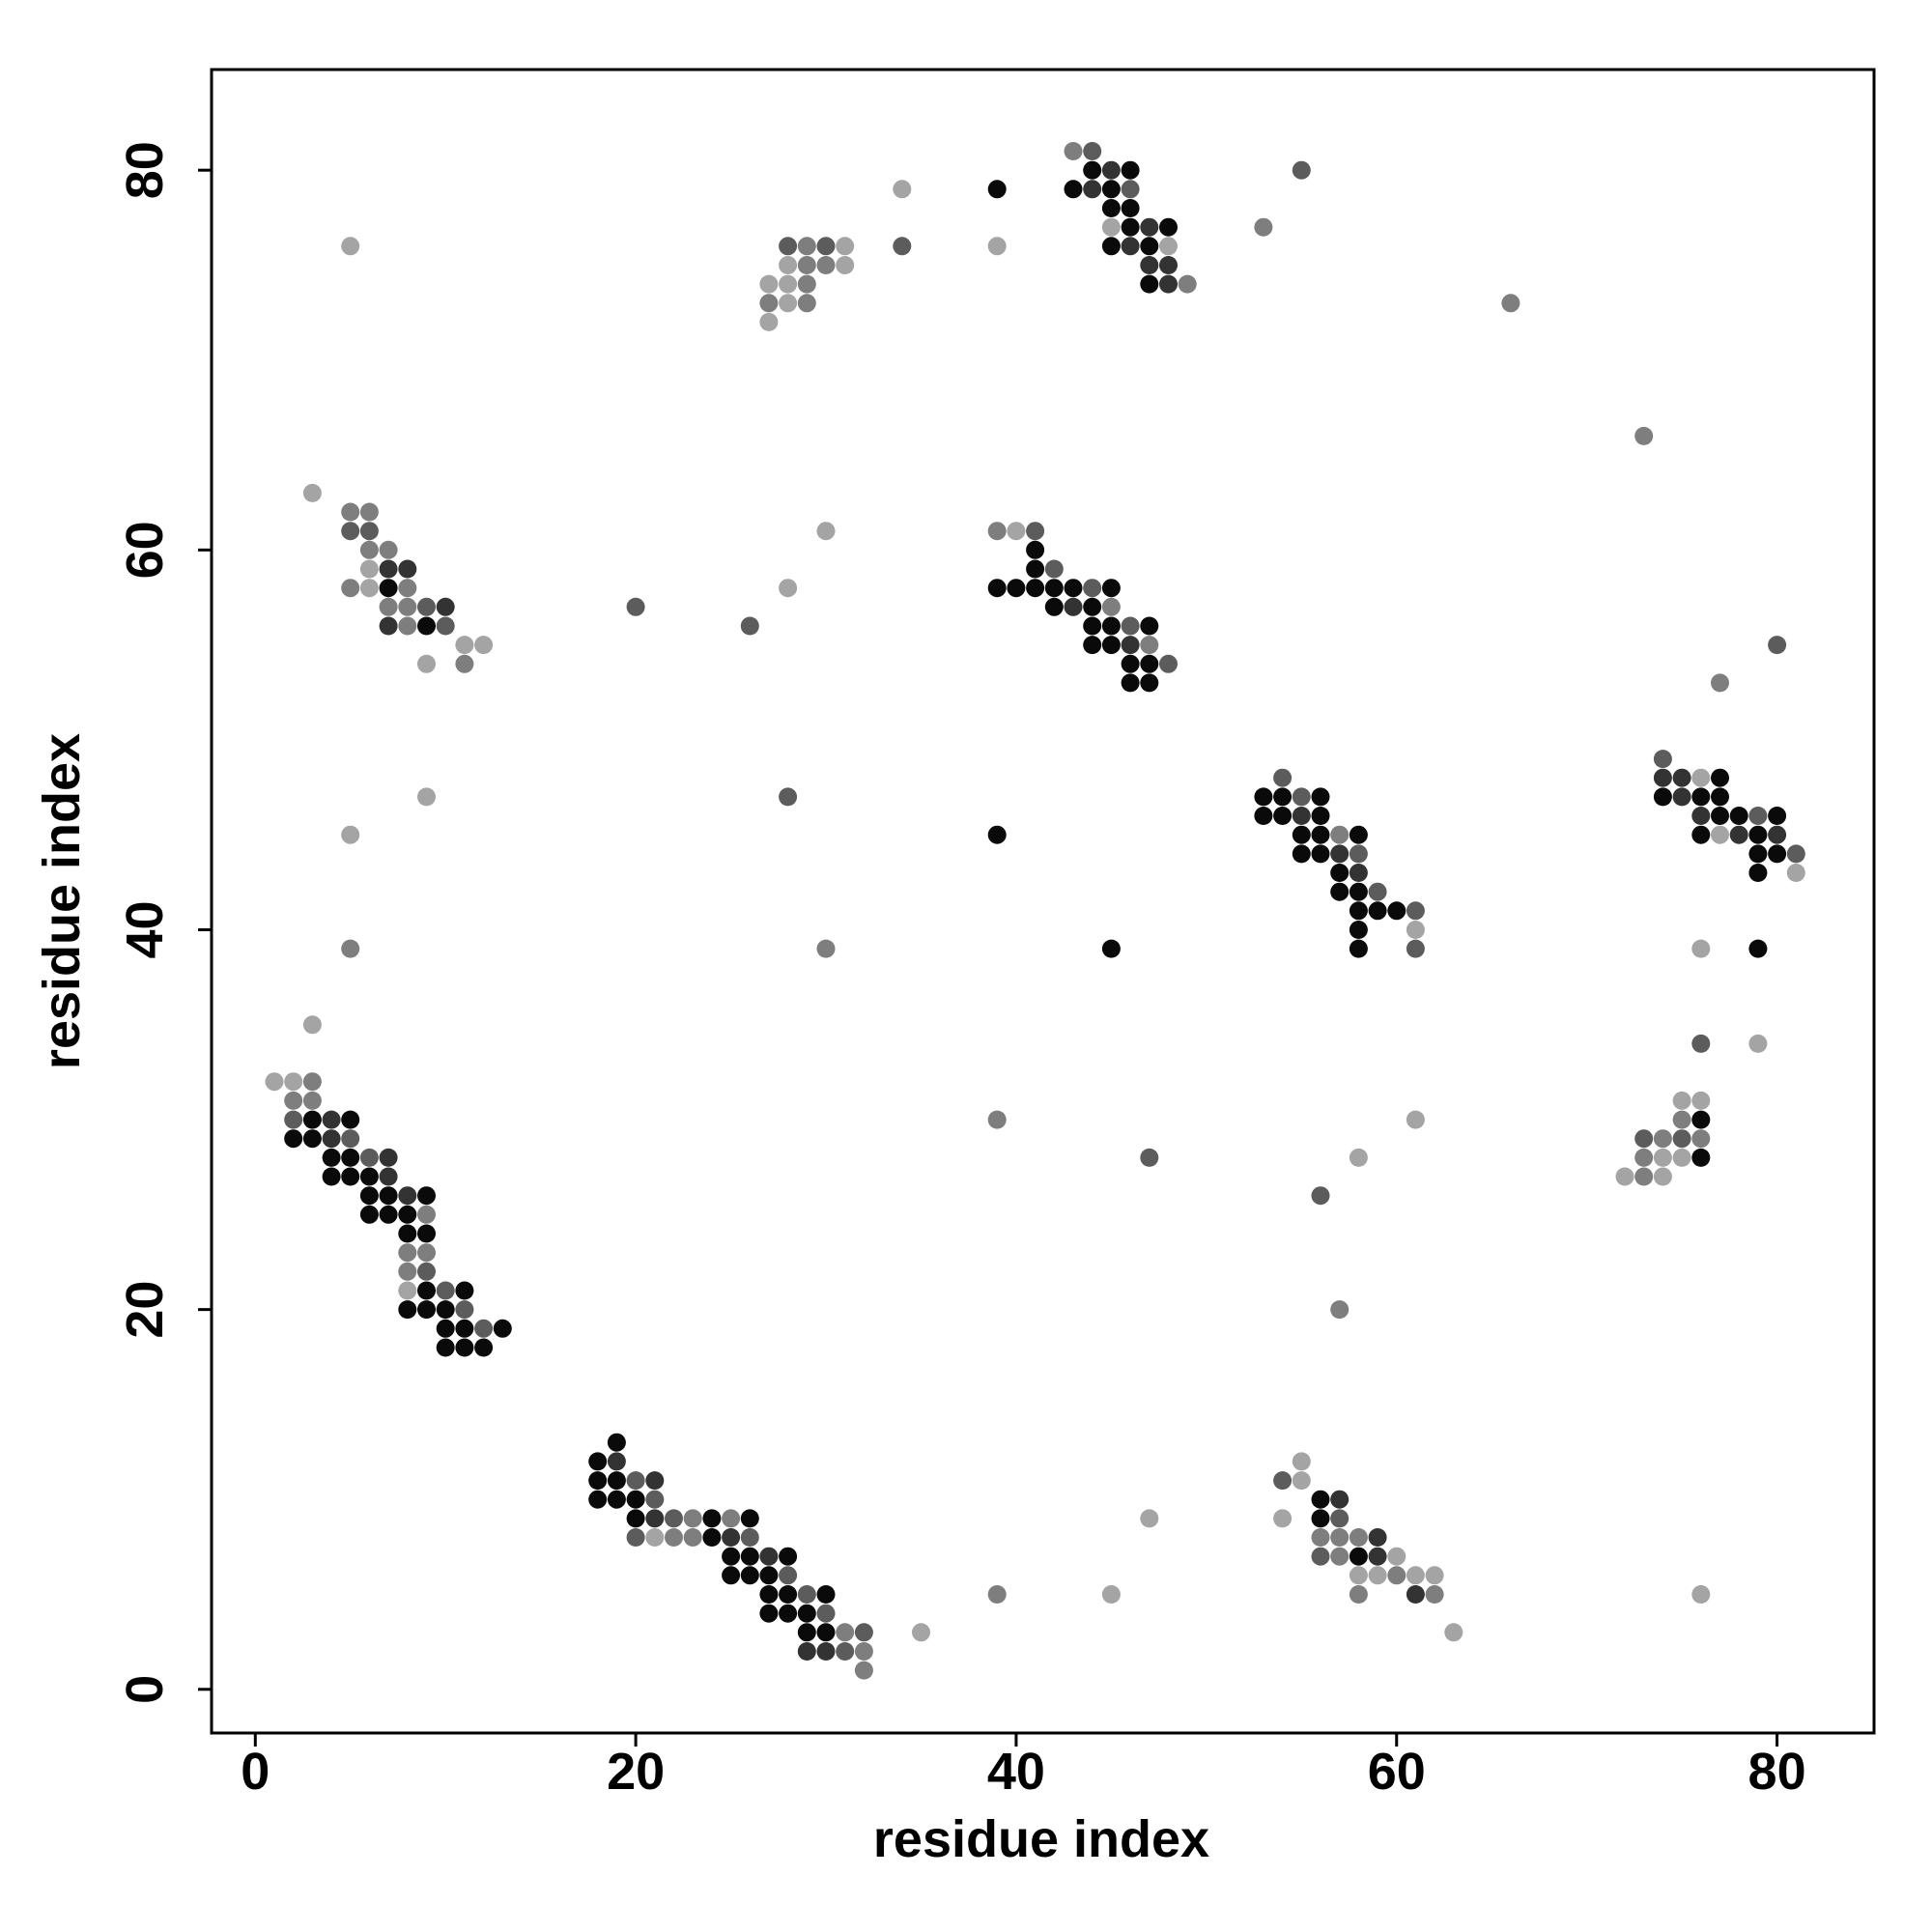 The image size is (1932, 1932). Describe the element at coordinates (256, 1772) in the screenshot. I see `x-tick-label: 0` at that location.